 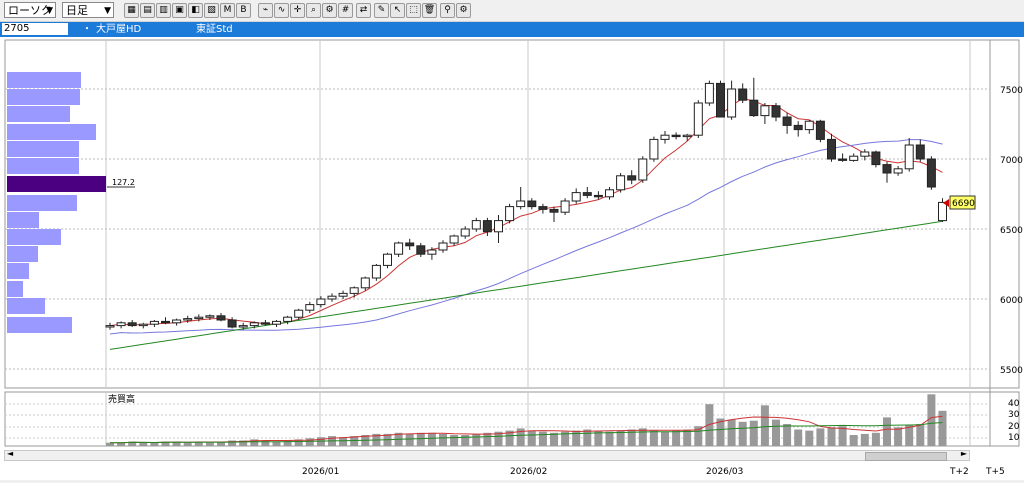 I want to click on symbol-name: 大戸屋HD, so click(x=119, y=29).